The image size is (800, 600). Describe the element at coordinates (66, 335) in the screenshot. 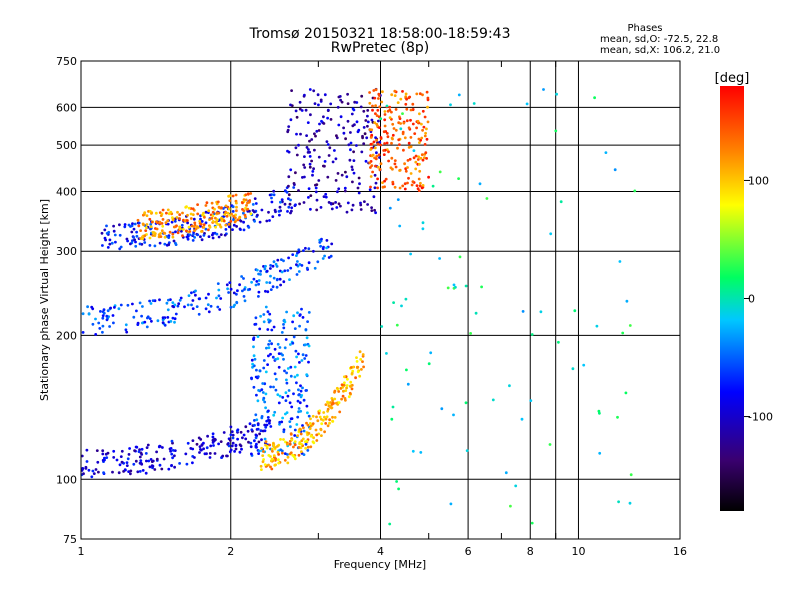

I see `y-tick-label: 200` at that location.